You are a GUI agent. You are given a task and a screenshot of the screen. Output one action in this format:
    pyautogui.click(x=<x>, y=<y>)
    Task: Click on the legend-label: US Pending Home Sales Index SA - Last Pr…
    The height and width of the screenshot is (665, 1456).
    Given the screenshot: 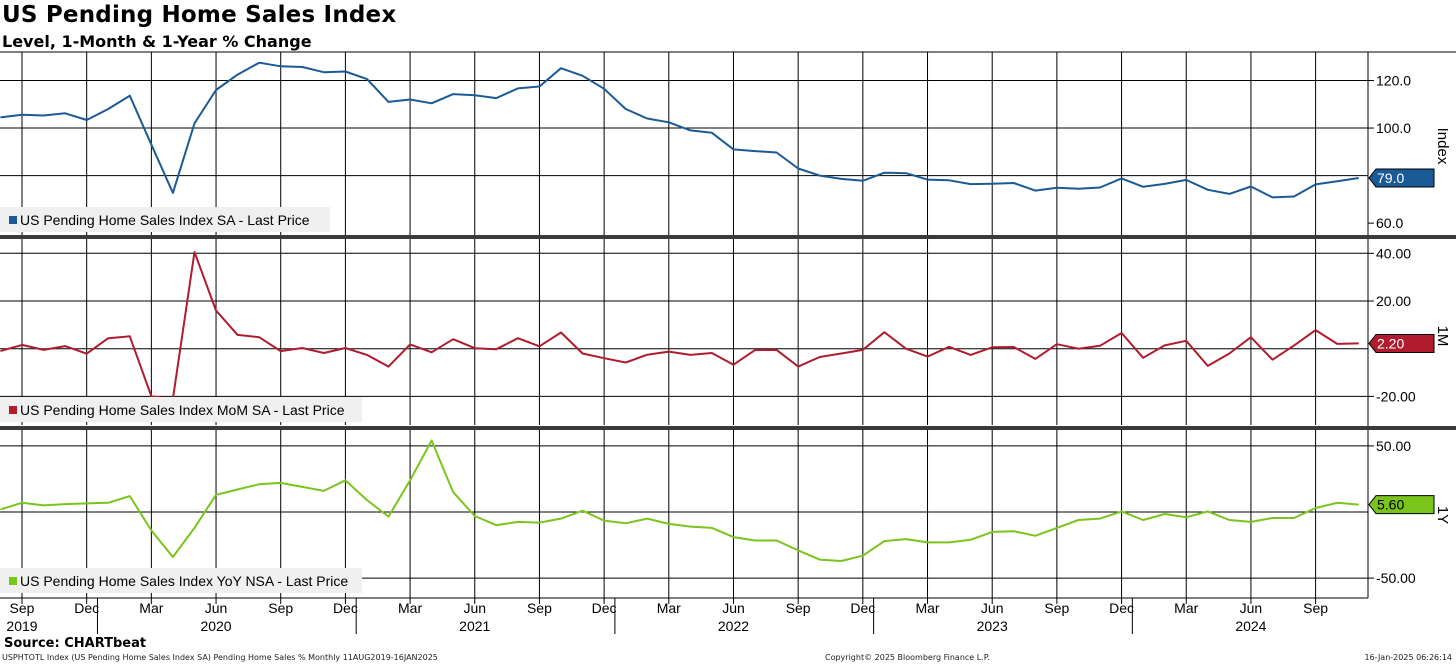 What is the action you would take?
    pyautogui.click(x=165, y=220)
    